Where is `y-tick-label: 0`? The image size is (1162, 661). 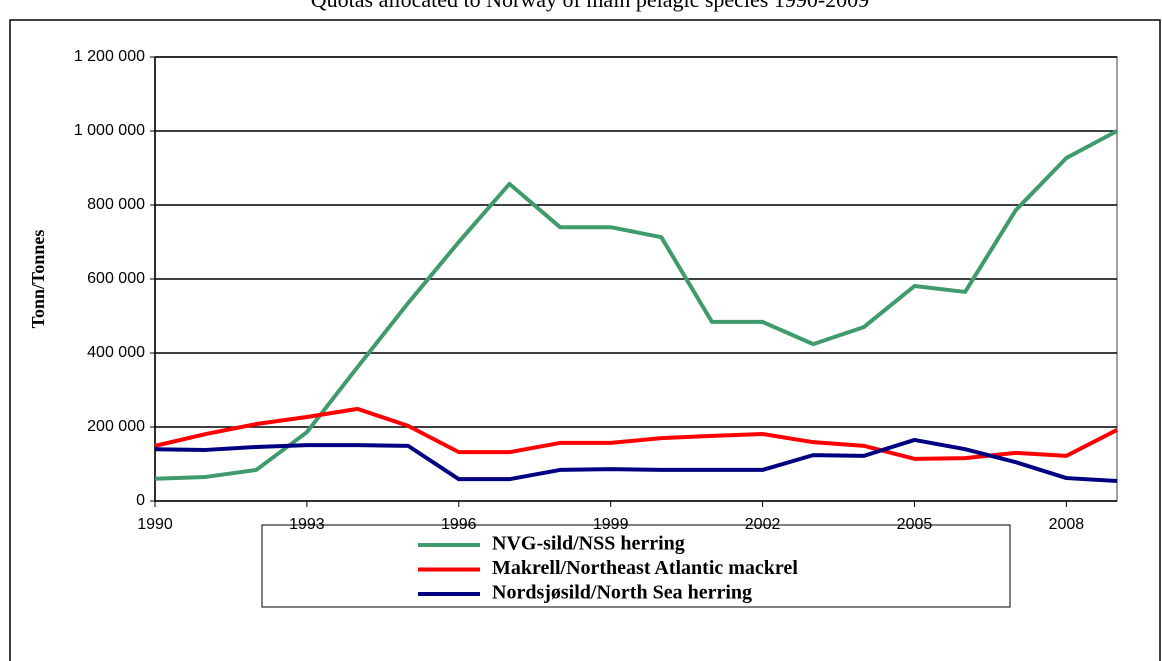
y-tick-label: 0 is located at coordinates (140, 500).